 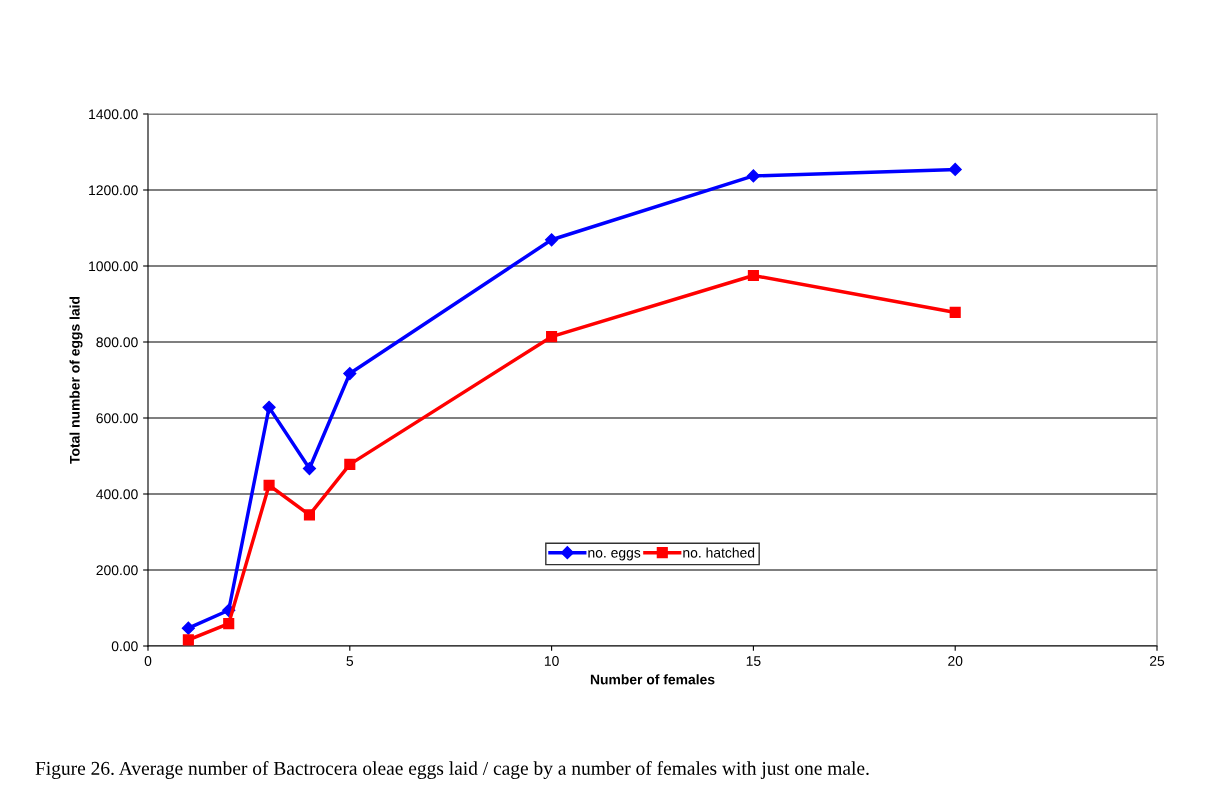 I want to click on x-tick-label: 10, so click(x=551, y=661).